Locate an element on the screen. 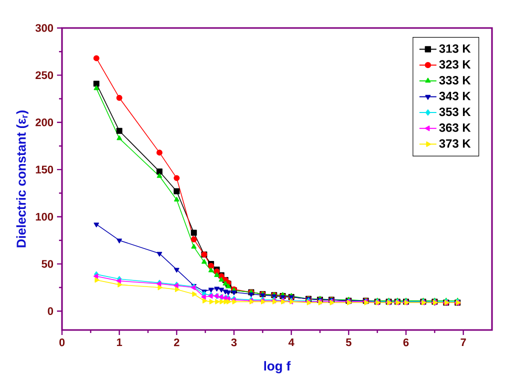 This screenshot has width=520, height=380. legend-label: 363 K is located at coordinates (455, 127).